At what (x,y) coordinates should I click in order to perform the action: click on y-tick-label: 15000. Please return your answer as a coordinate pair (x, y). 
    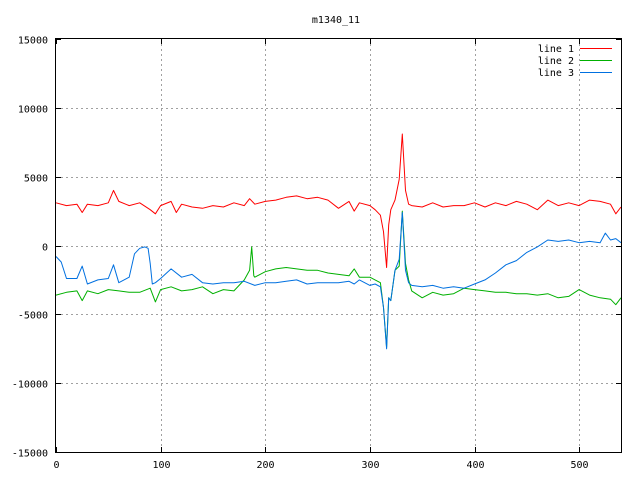
    Looking at the image, I should click on (33, 41).